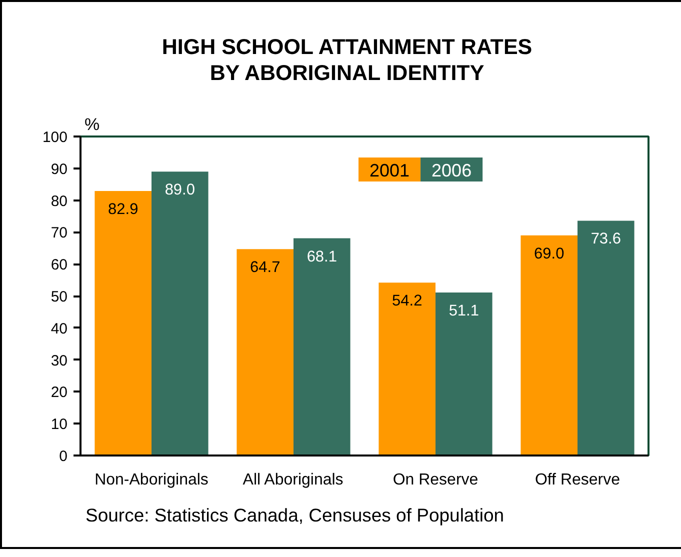  Describe the element at coordinates (407, 301) in the screenshot. I see `data-label: 54.2` at that location.